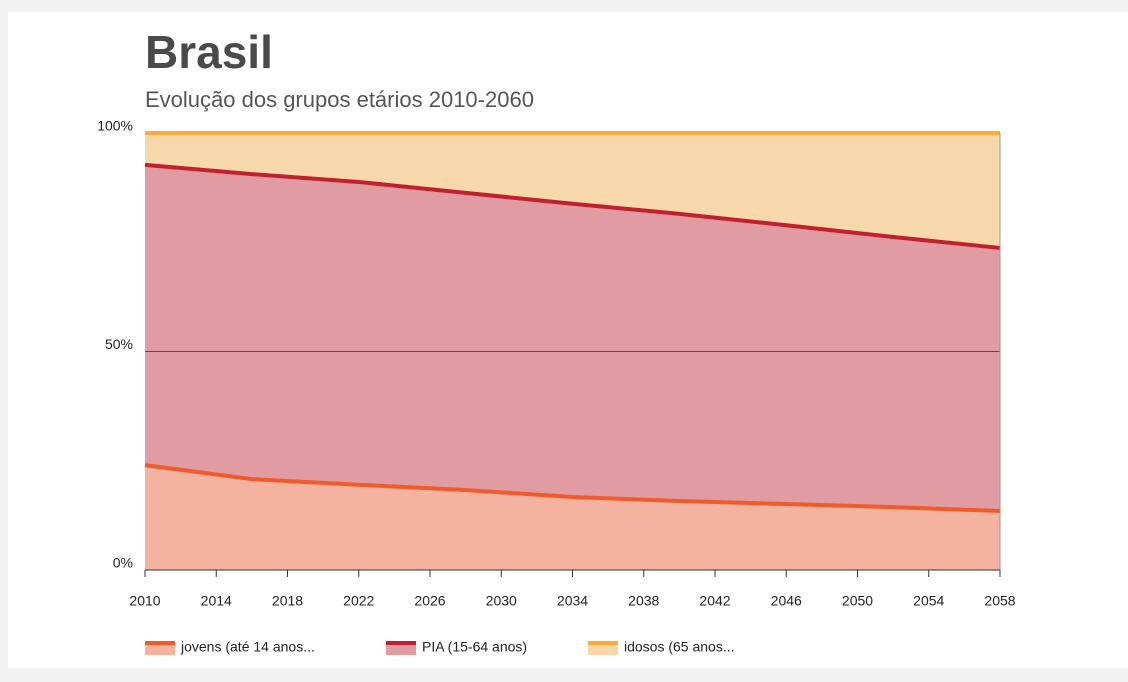 The width and height of the screenshot is (1128, 682). Describe the element at coordinates (209, 52) in the screenshot. I see `chart-title: Brasil` at that location.